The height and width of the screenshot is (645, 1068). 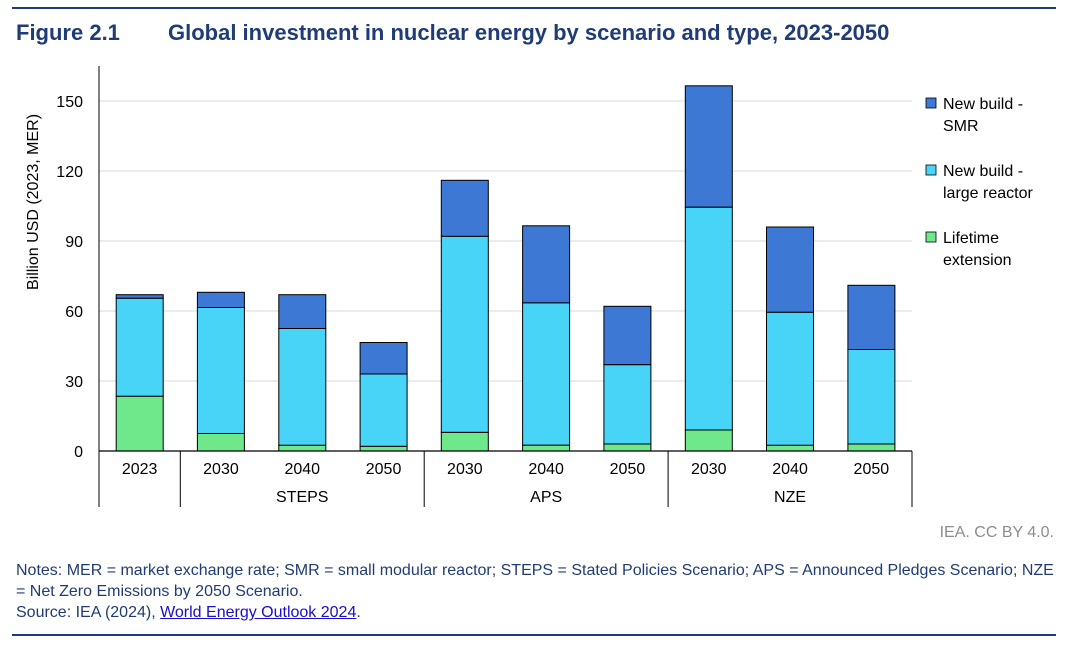 I want to click on y-tick-label: 120, so click(x=69, y=172).